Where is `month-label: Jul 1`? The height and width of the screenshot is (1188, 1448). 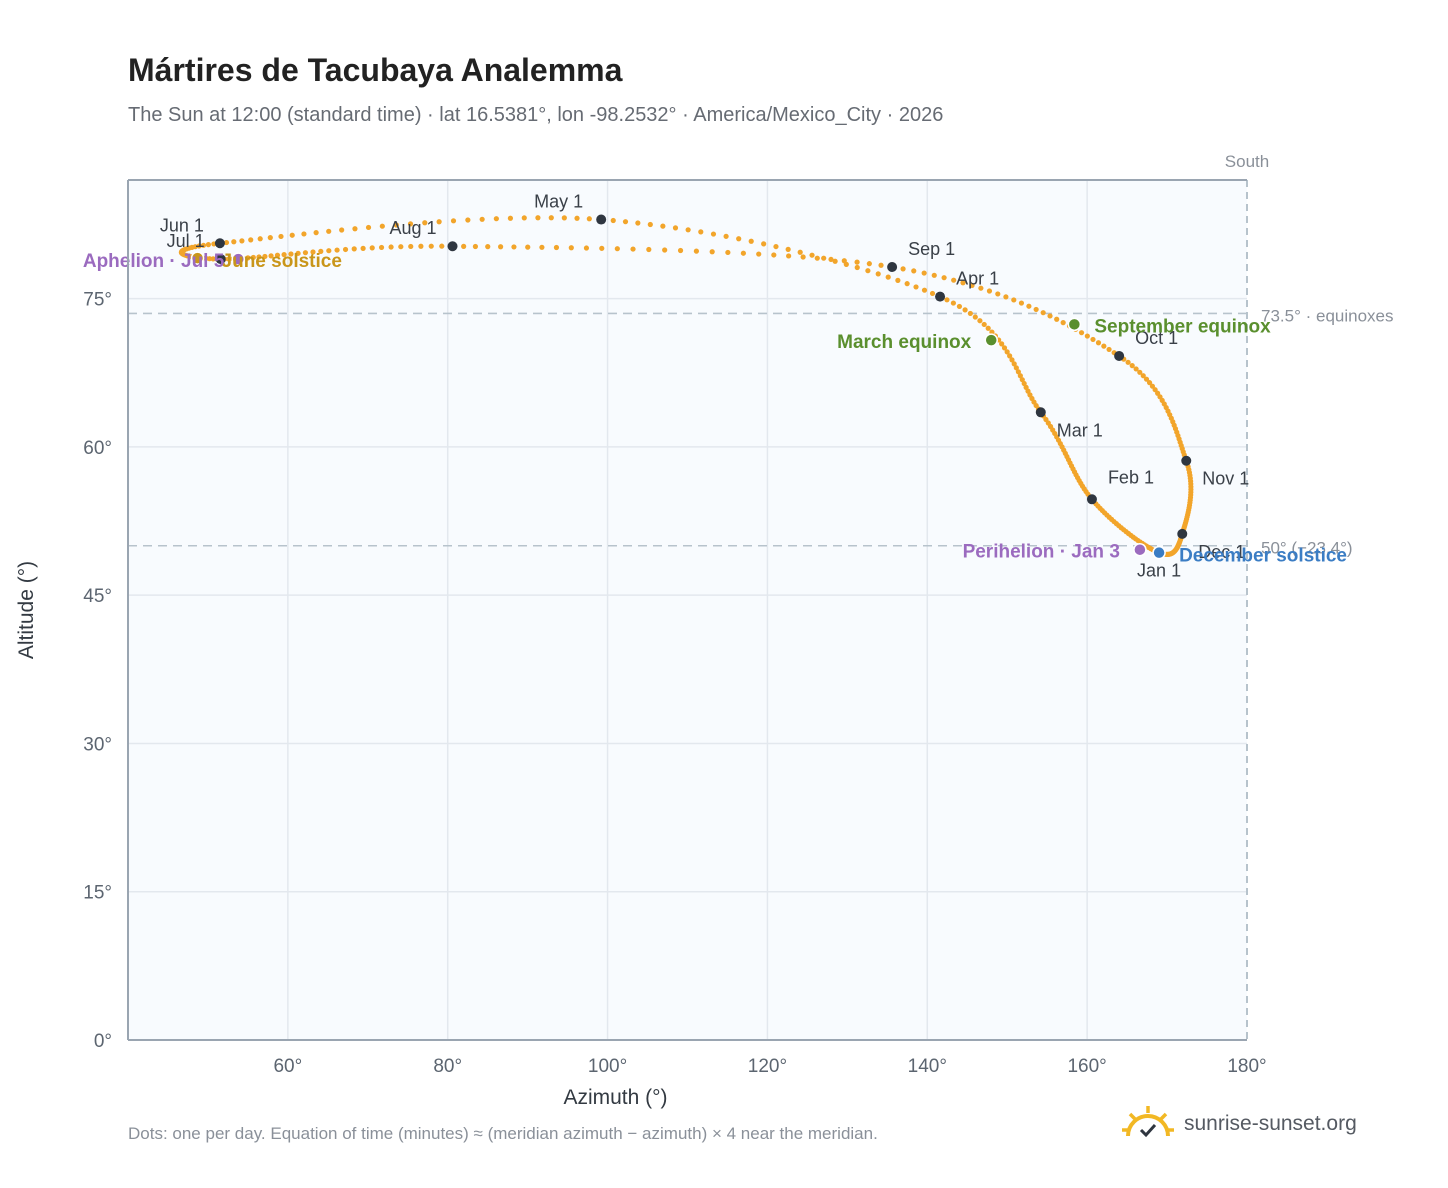 month-label: Jul 1 is located at coordinates (186, 241).